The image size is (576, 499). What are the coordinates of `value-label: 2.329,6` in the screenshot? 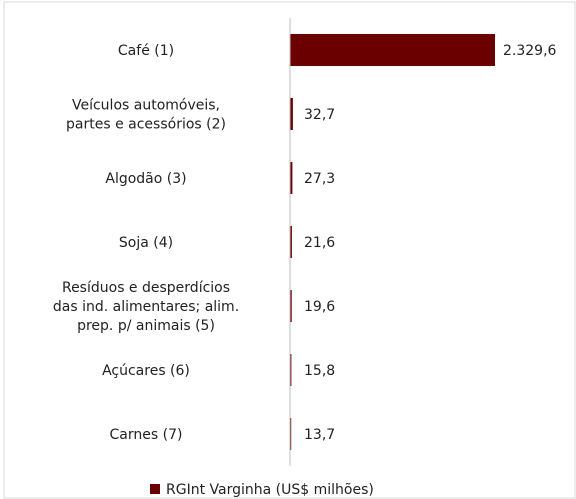 It's located at (530, 51).